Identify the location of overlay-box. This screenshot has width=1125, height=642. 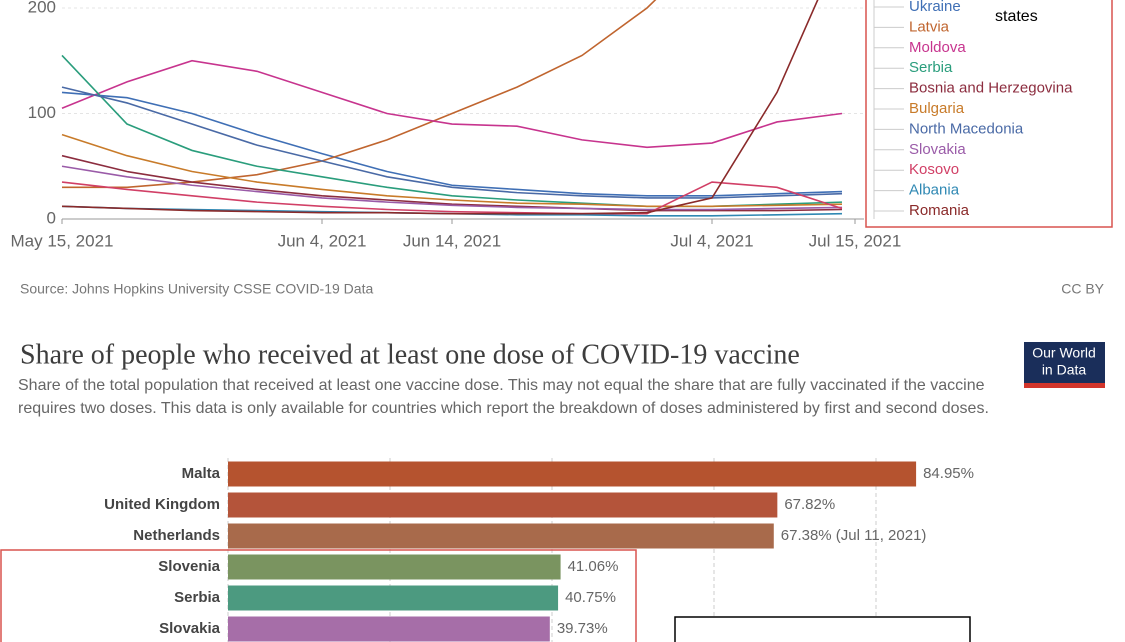
(822, 629).